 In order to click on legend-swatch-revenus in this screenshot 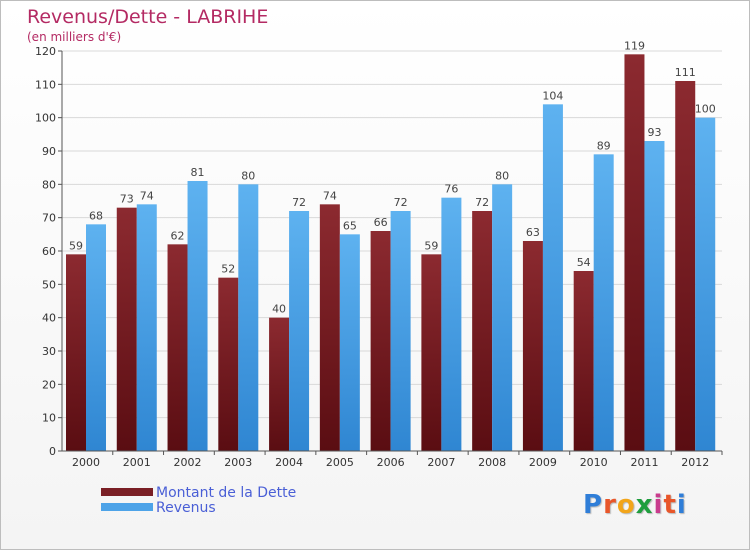, I will do `click(127, 507)`.